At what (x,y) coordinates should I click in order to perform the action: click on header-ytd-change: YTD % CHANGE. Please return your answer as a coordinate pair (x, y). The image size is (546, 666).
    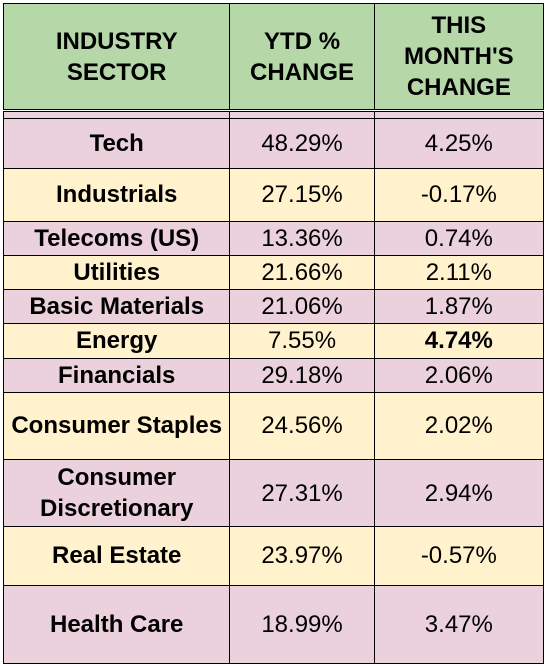
    Looking at the image, I should click on (302, 57).